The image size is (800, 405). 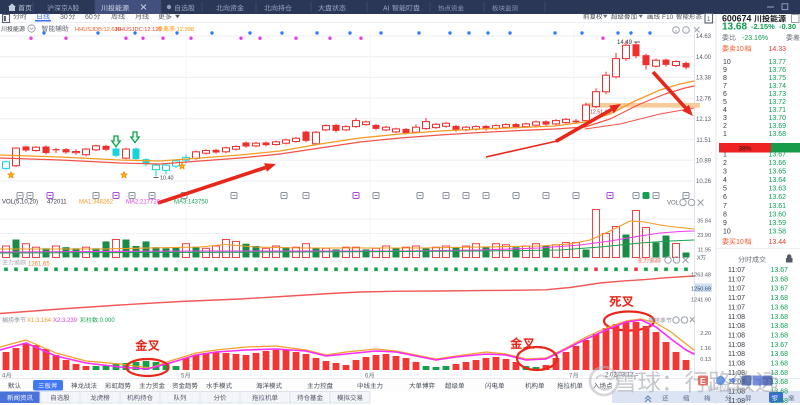 I want to click on svg-text: 0.13, so click(x=705, y=360).